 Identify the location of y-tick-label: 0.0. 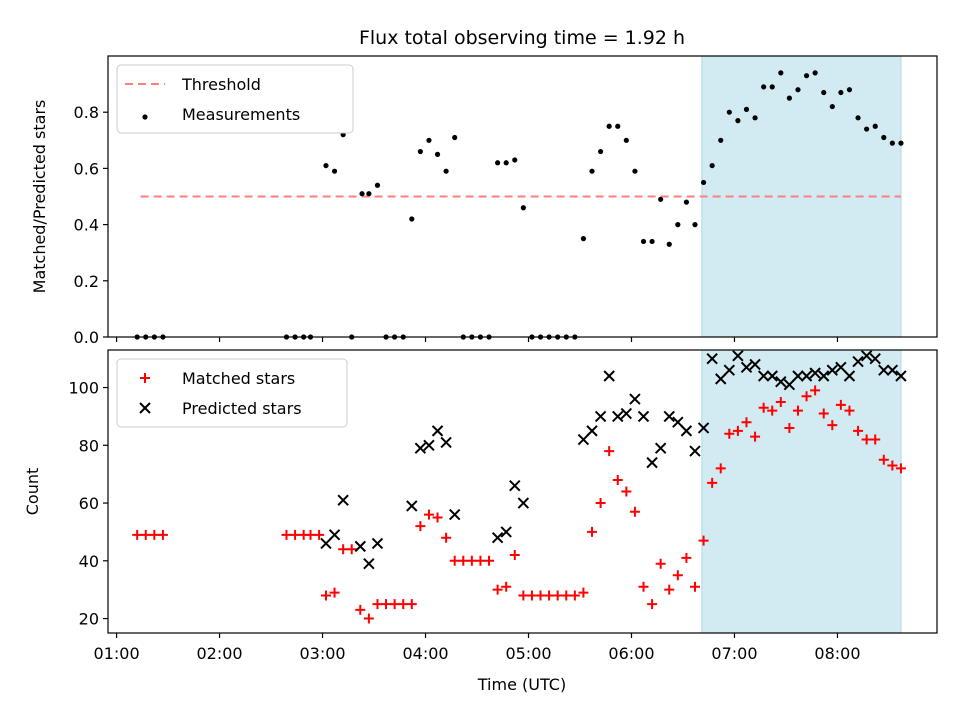
(86, 337).